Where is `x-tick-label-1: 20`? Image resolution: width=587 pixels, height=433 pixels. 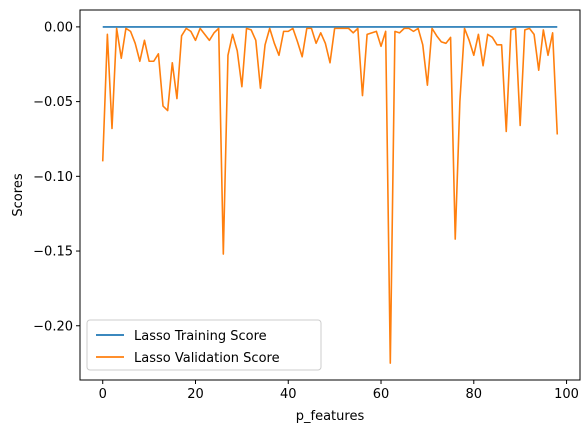 x-tick-label-1: 20 is located at coordinates (195, 394).